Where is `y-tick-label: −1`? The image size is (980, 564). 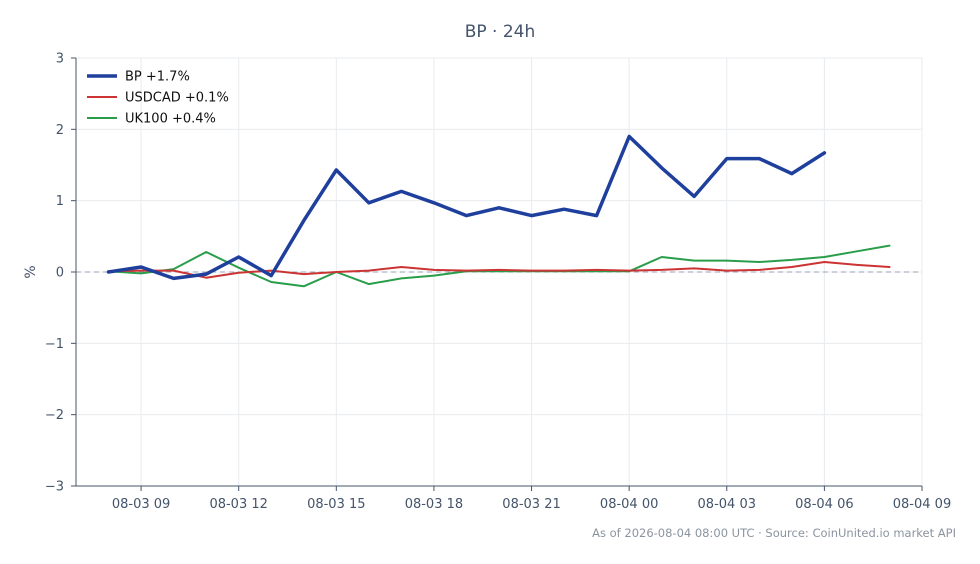 y-tick-label: −1 is located at coordinates (54, 344).